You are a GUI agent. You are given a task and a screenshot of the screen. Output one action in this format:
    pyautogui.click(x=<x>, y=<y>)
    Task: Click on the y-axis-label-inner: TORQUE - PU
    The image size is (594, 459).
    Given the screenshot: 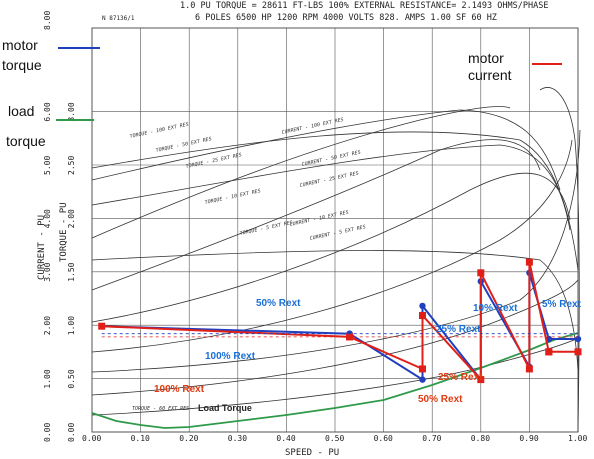 What is the action you would take?
    pyautogui.click(x=64, y=232)
    